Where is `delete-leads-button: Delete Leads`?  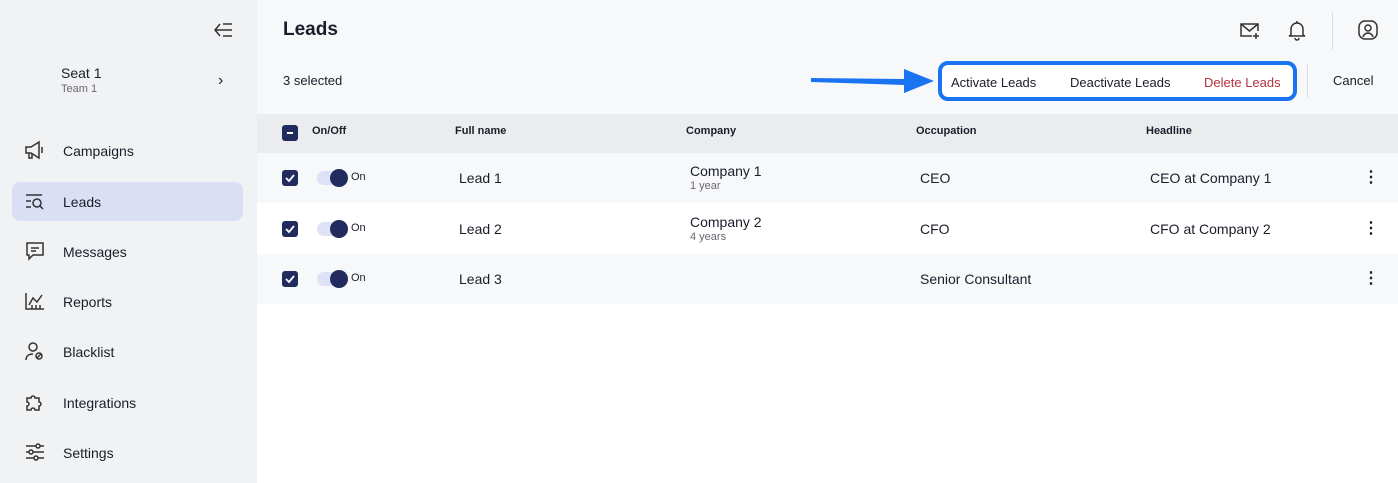 delete-leads-button: Delete Leads is located at coordinates (1242, 82).